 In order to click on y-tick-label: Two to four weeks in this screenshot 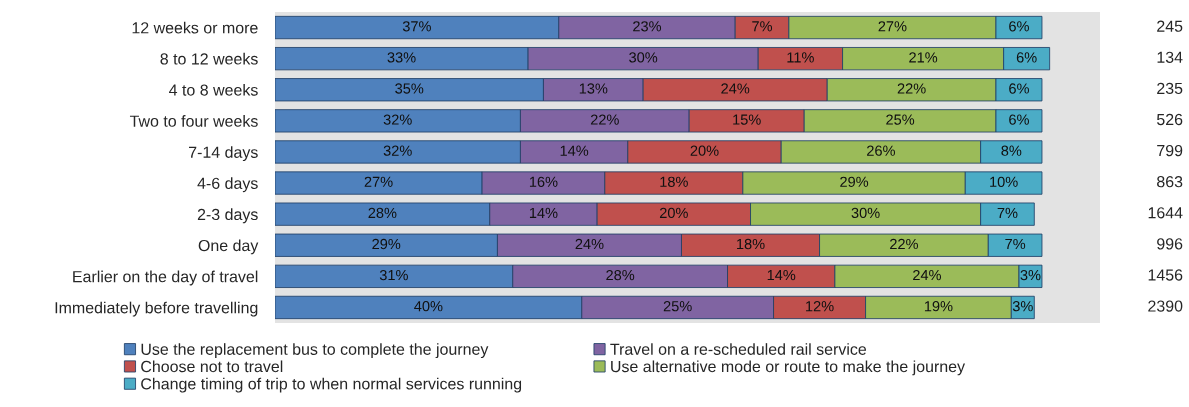, I will do `click(193, 121)`.